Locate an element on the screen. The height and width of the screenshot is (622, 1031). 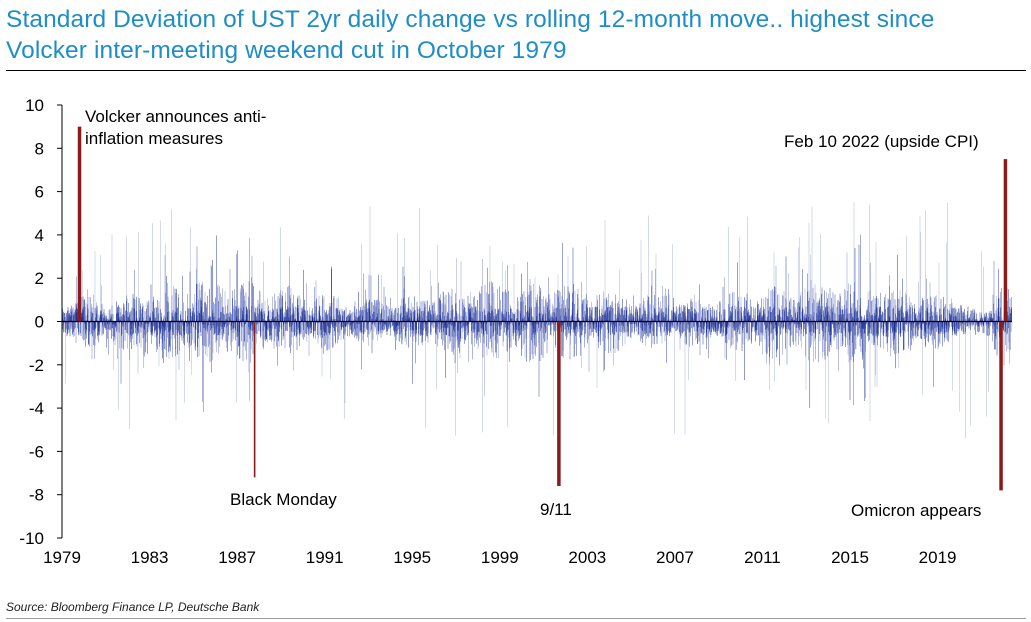
x-tick-label: 1983 is located at coordinates (150, 557).